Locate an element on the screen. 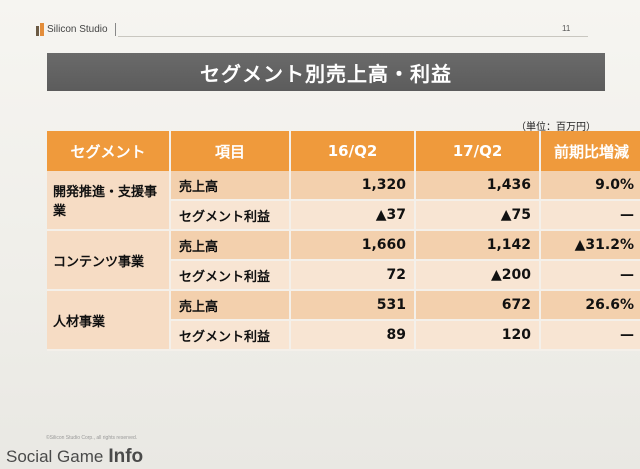  table-row: コンテンツ事業 売上高 1,660 1,142 ▲31.2% is located at coordinates (343, 260).